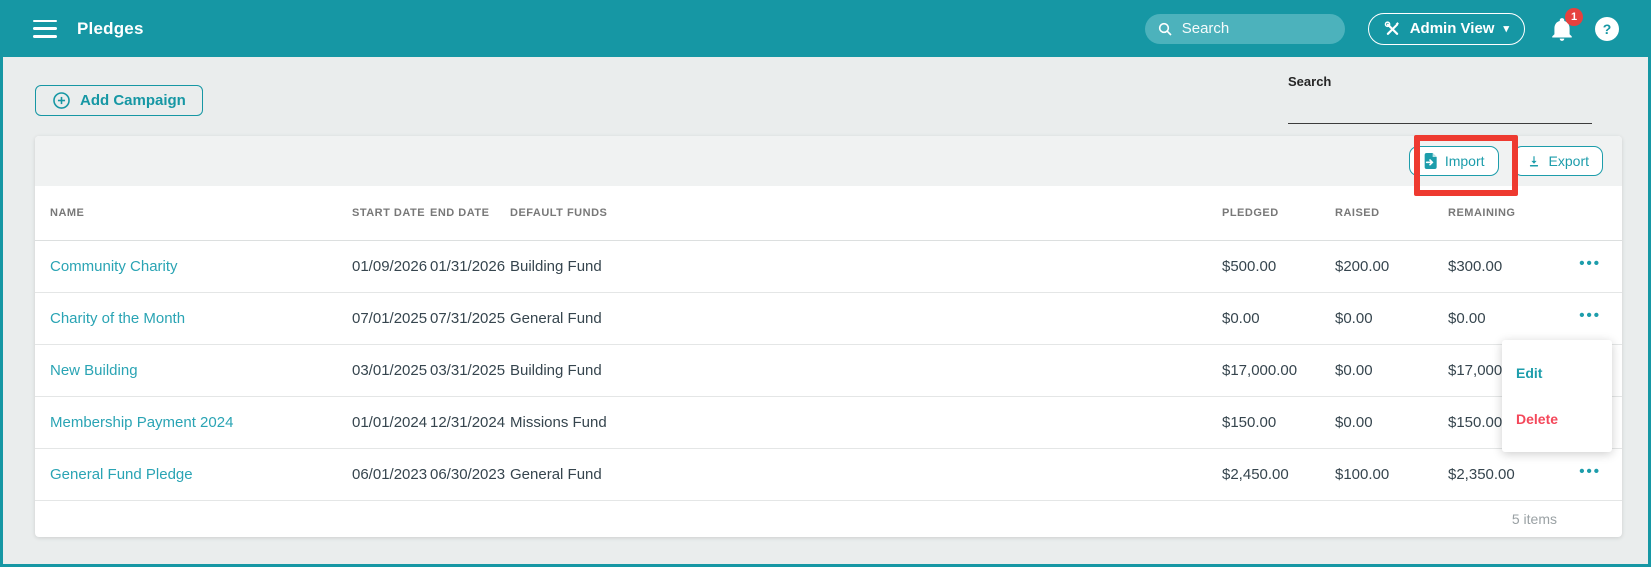  What do you see at coordinates (1557, 396) in the screenshot?
I see `row-context-menu: Edit Delete` at bounding box center [1557, 396].